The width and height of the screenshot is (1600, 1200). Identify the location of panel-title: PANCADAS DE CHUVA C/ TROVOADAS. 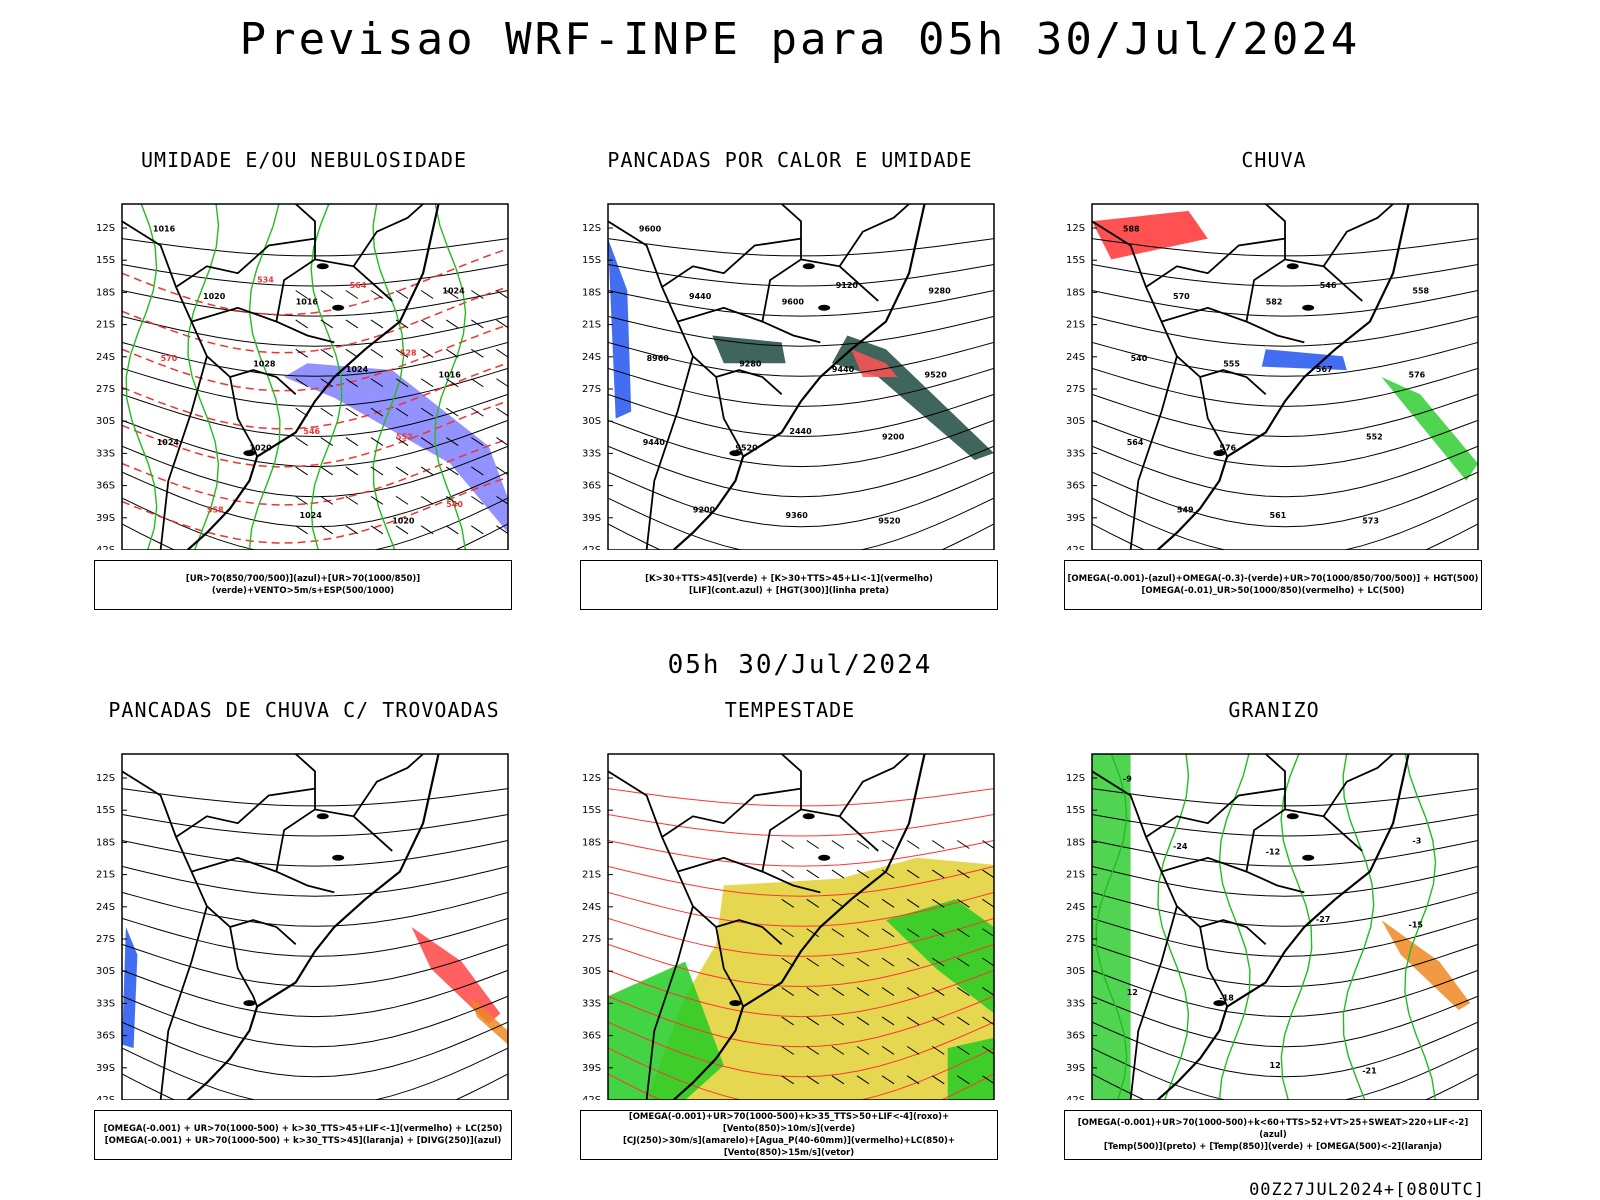
(304, 710).